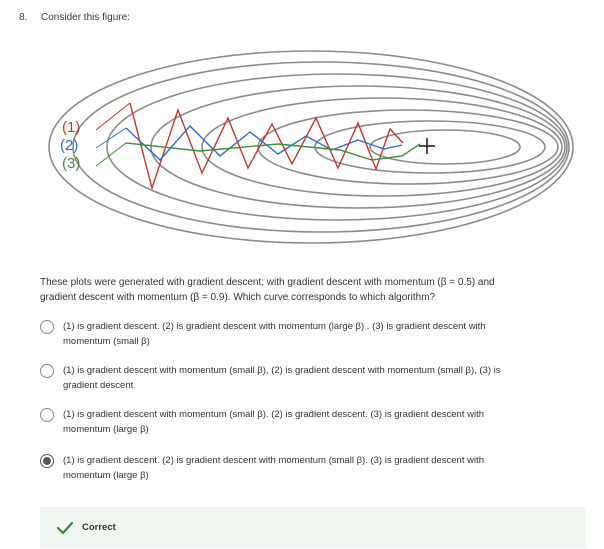 This screenshot has height=549, width=604. What do you see at coordinates (85, 17) in the screenshot?
I see `question-prompt: Consider this figure:` at bounding box center [85, 17].